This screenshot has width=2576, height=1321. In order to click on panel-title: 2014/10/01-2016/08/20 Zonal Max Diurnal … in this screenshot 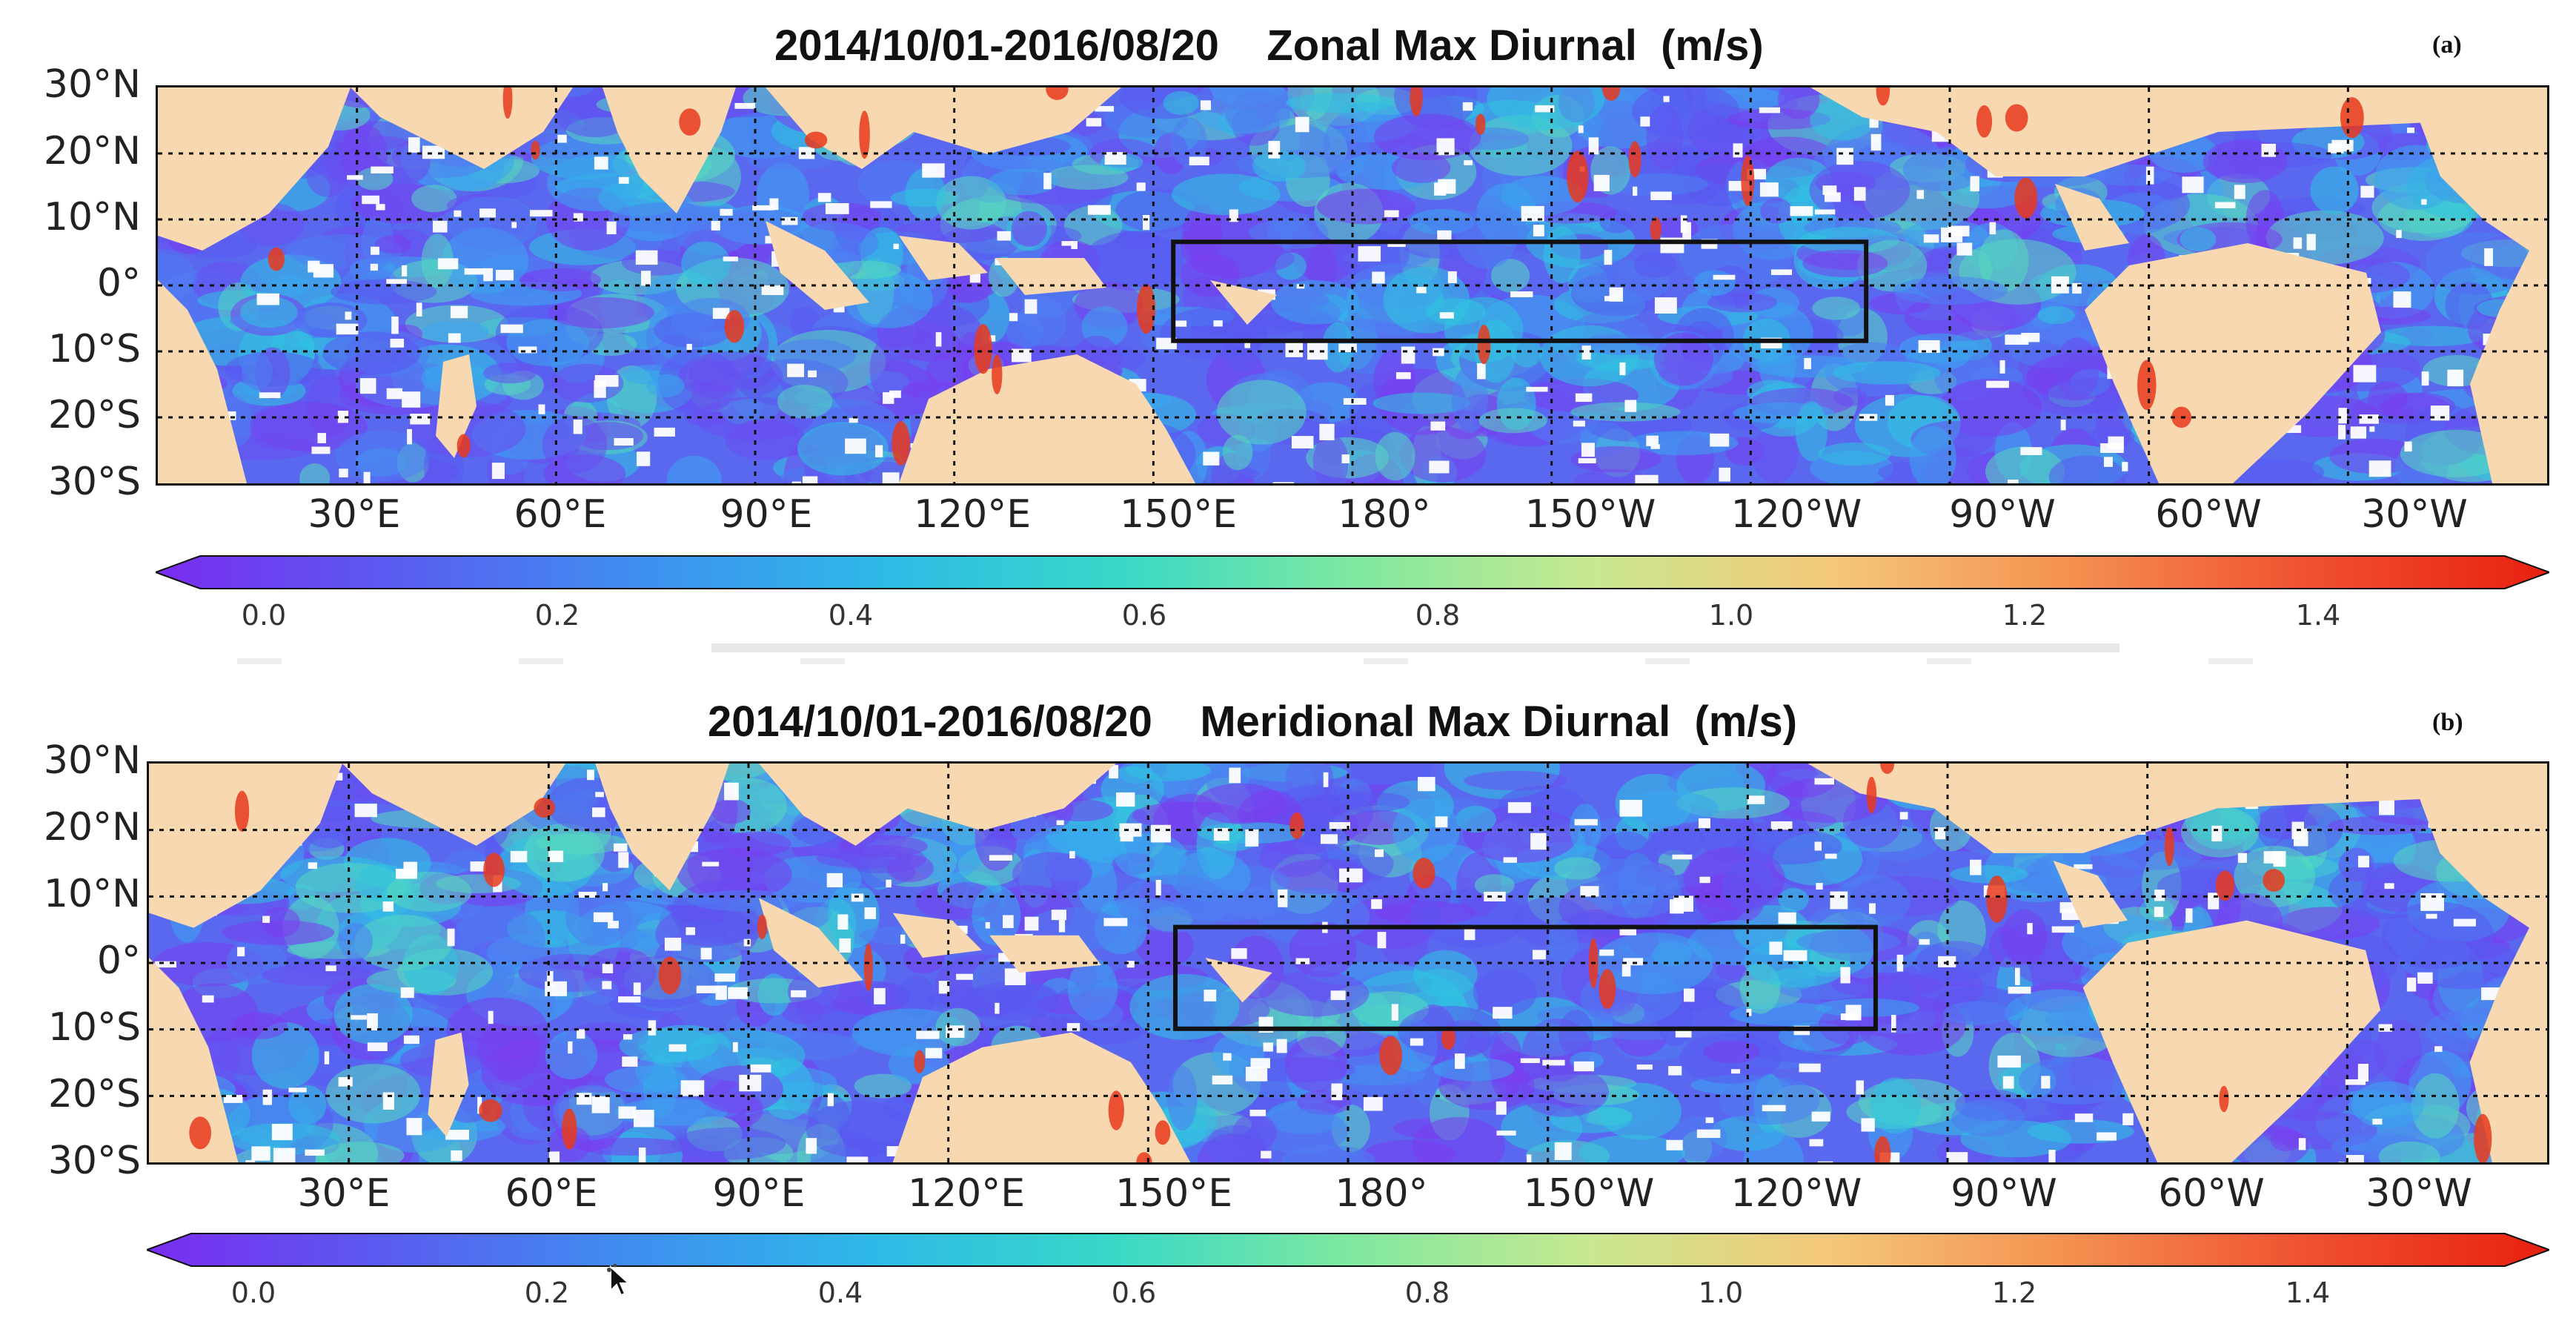, I will do `click(1269, 45)`.